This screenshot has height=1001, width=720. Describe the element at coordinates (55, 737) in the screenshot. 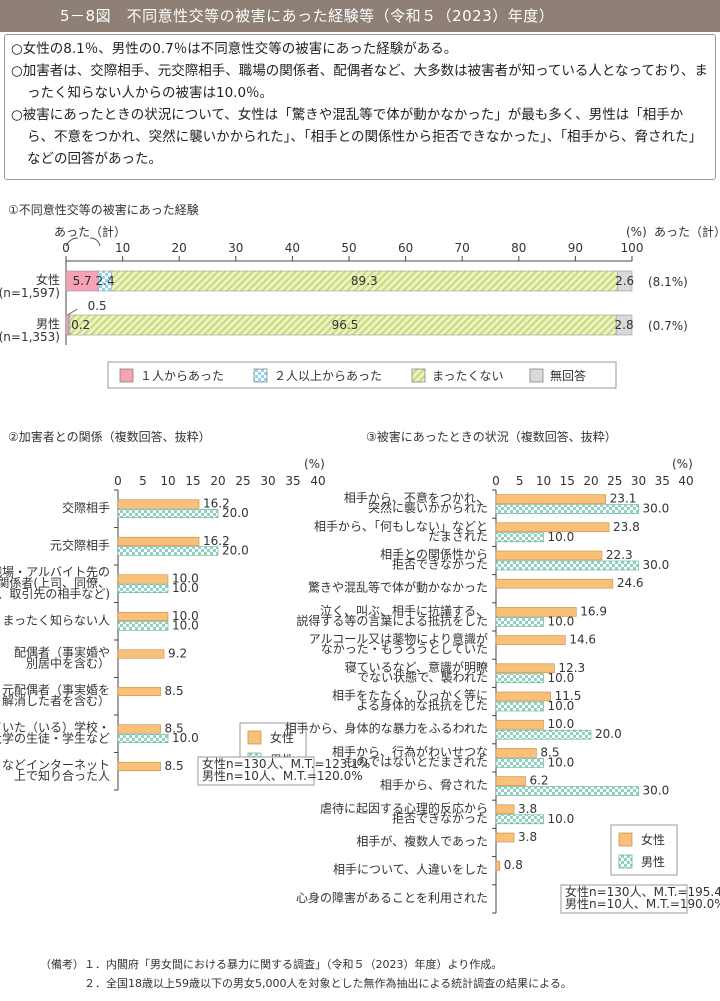

I see `category-label: 大学の生徒・学生など` at that location.